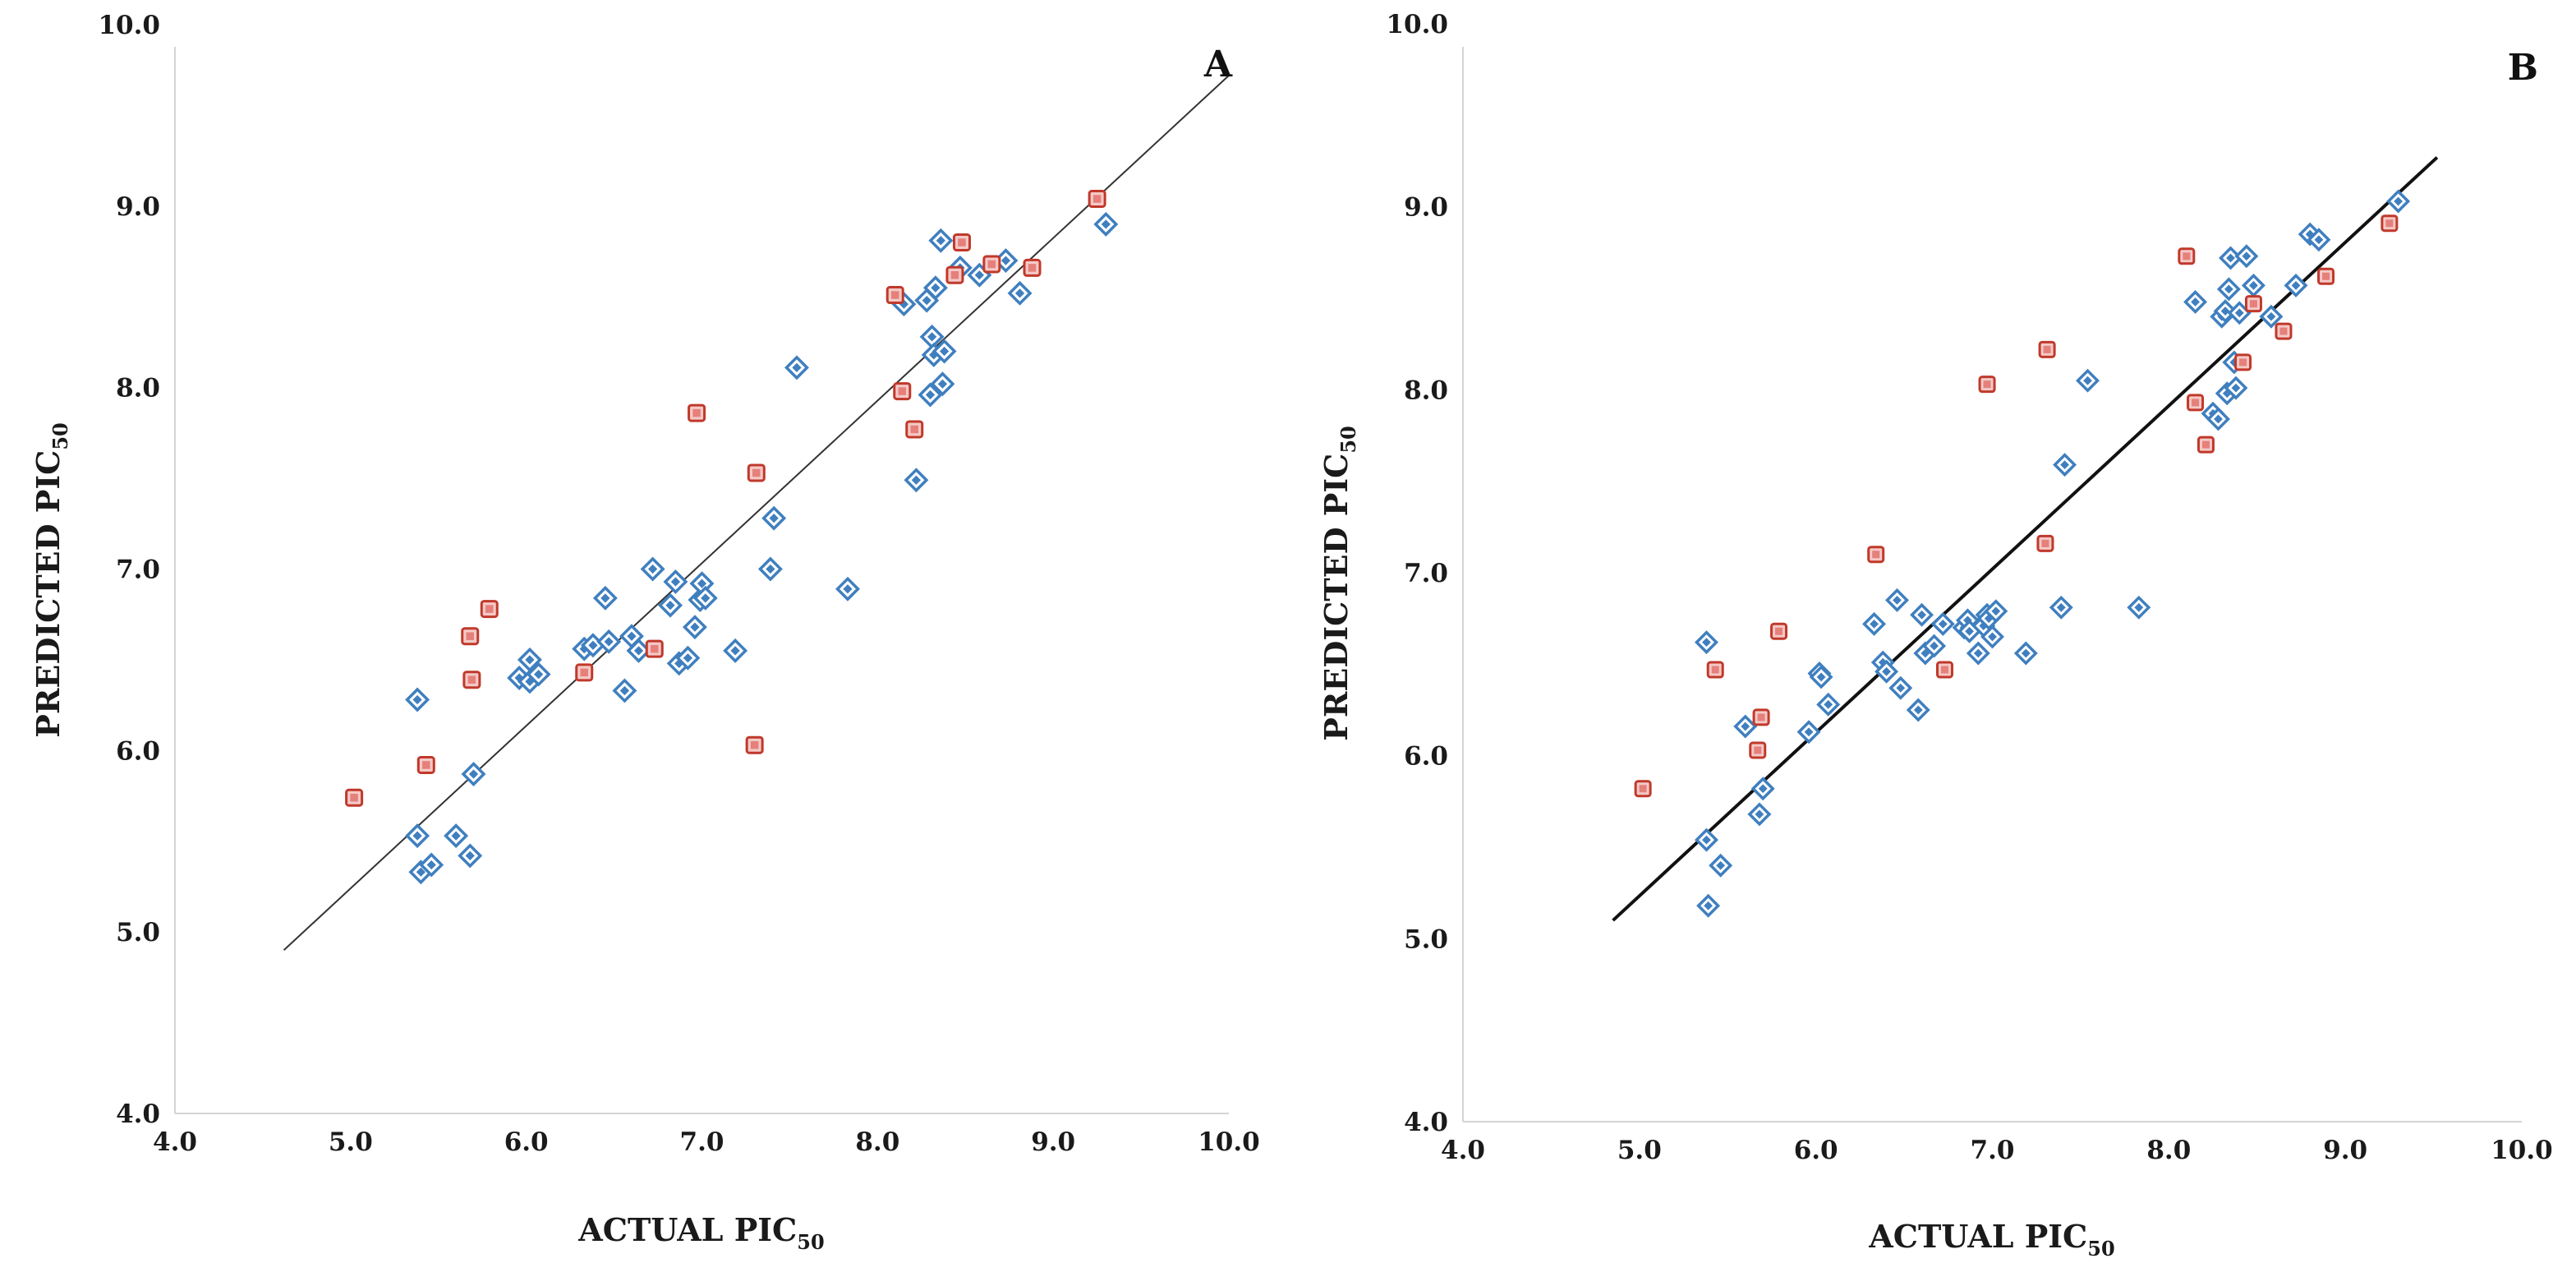  I want to click on y-tick-label: 6.0, so click(1426, 757).